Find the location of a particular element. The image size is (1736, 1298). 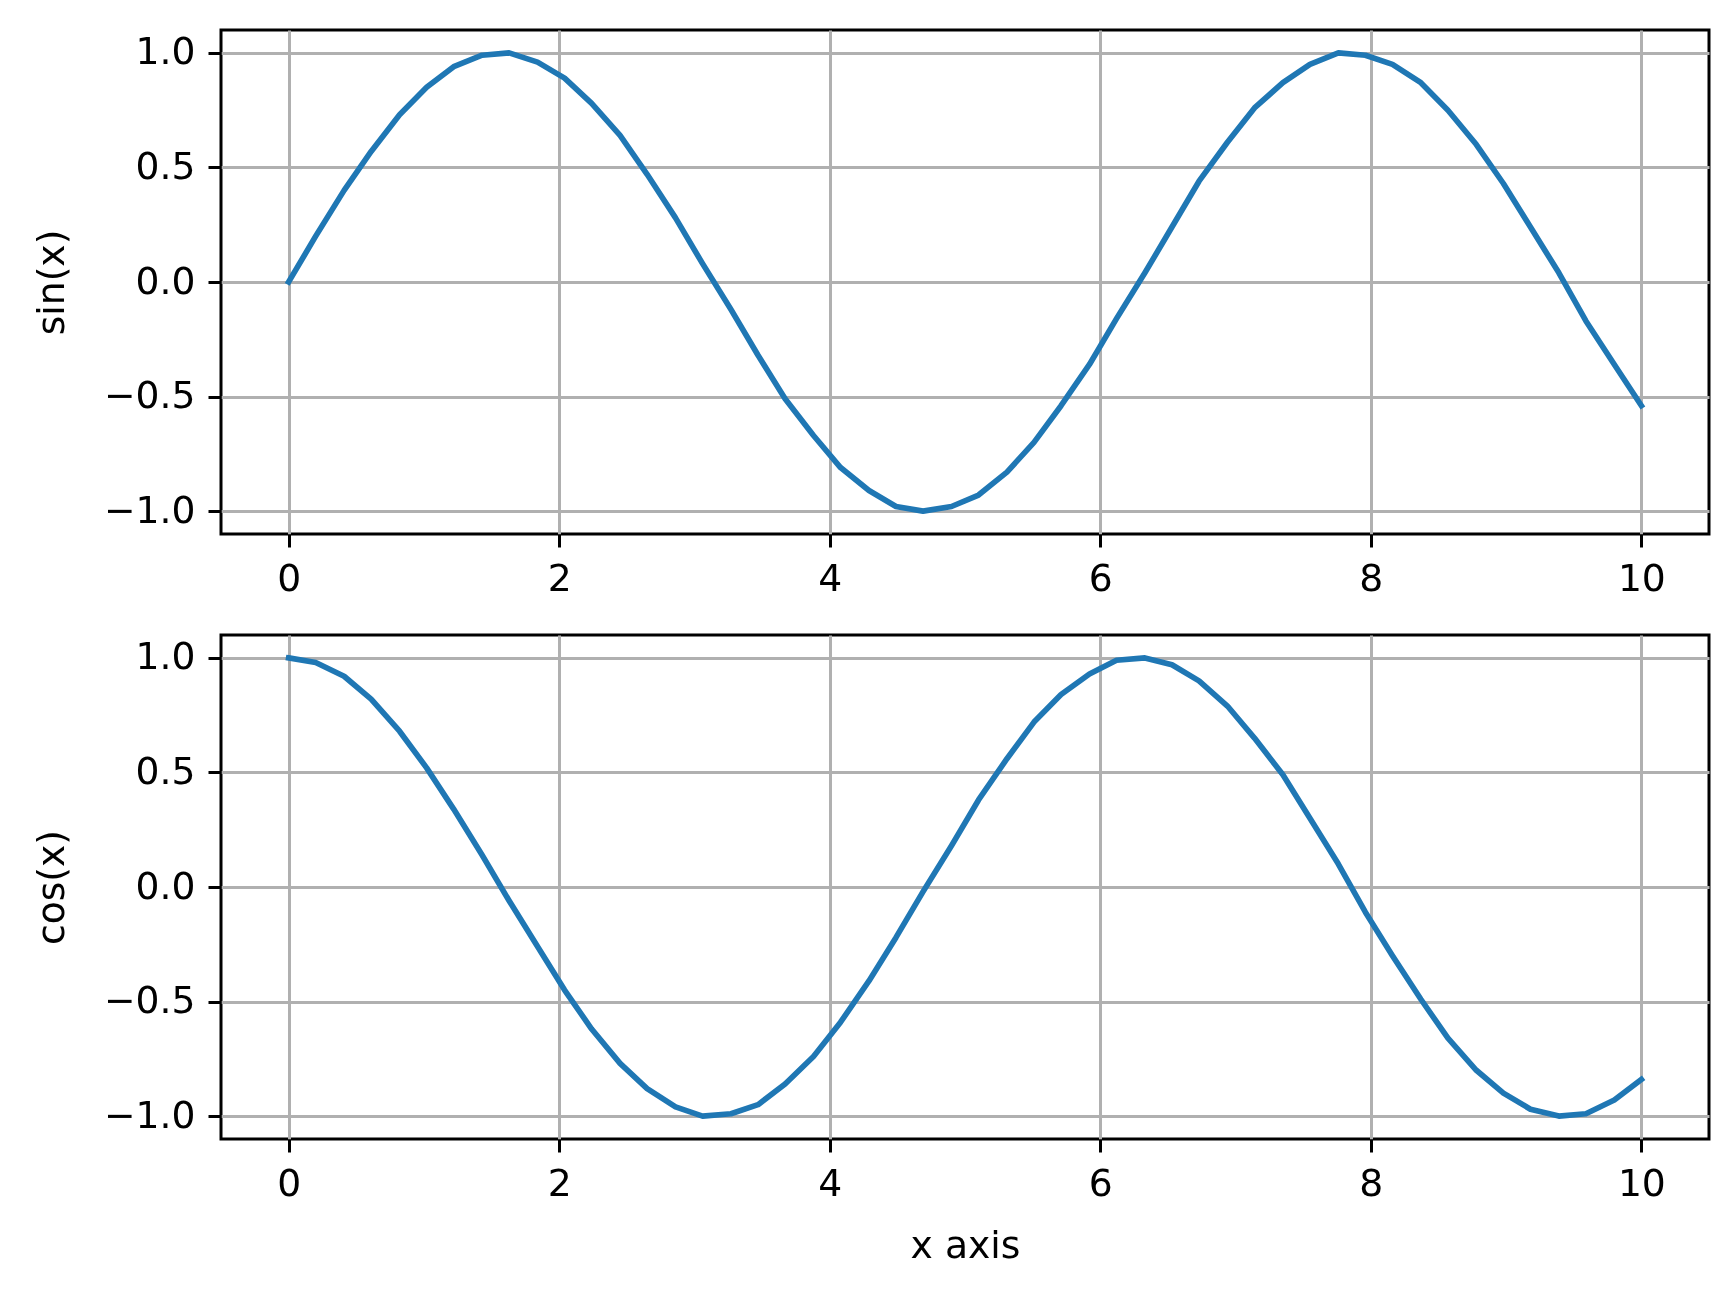

x-axis-title: x axis is located at coordinates (965, 1244).